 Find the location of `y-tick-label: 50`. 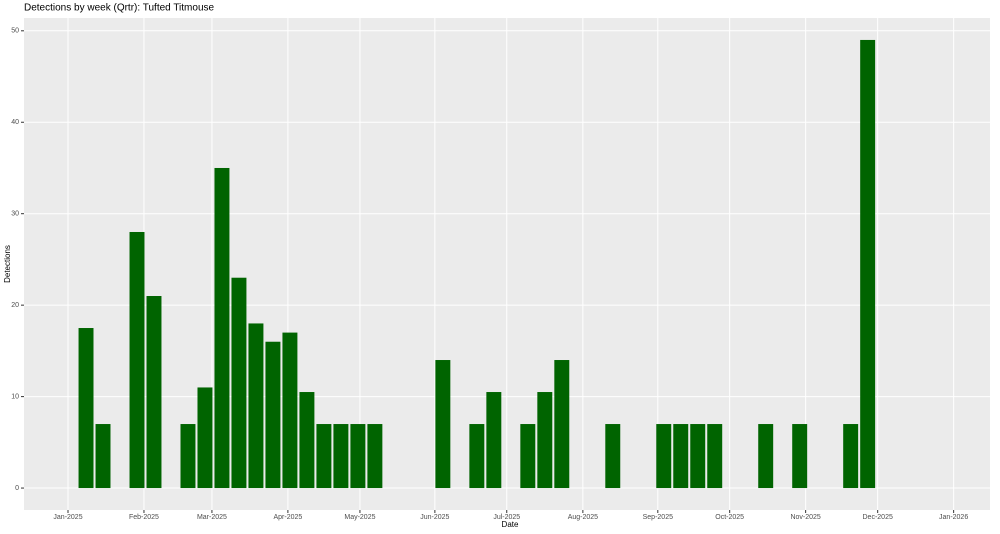

y-tick-label: 50 is located at coordinates (15, 31).